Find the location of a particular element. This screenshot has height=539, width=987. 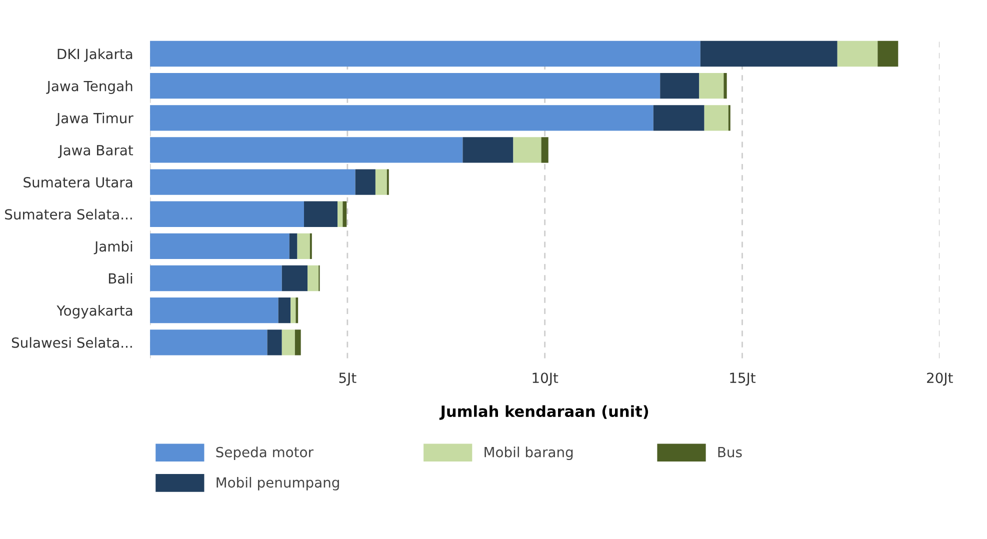

y-tick-label: DKI Jakarta is located at coordinates (95, 55).